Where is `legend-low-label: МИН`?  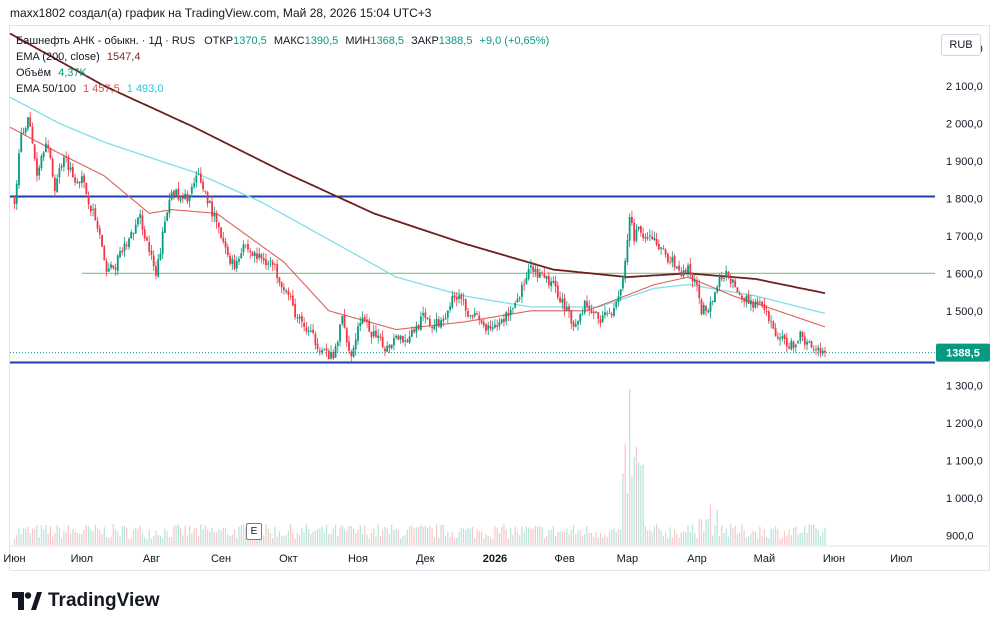 legend-low-label: МИН is located at coordinates (358, 41).